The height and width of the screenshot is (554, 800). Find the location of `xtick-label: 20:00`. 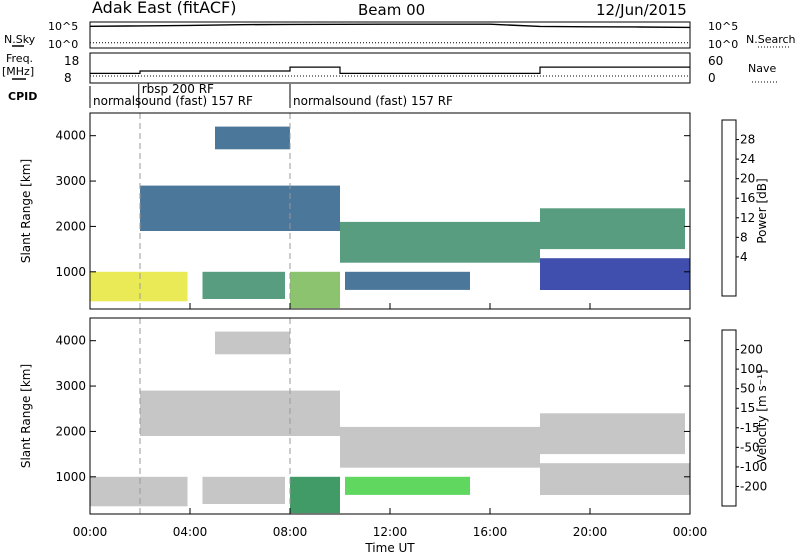

xtick-label: 20:00 is located at coordinates (590, 532).